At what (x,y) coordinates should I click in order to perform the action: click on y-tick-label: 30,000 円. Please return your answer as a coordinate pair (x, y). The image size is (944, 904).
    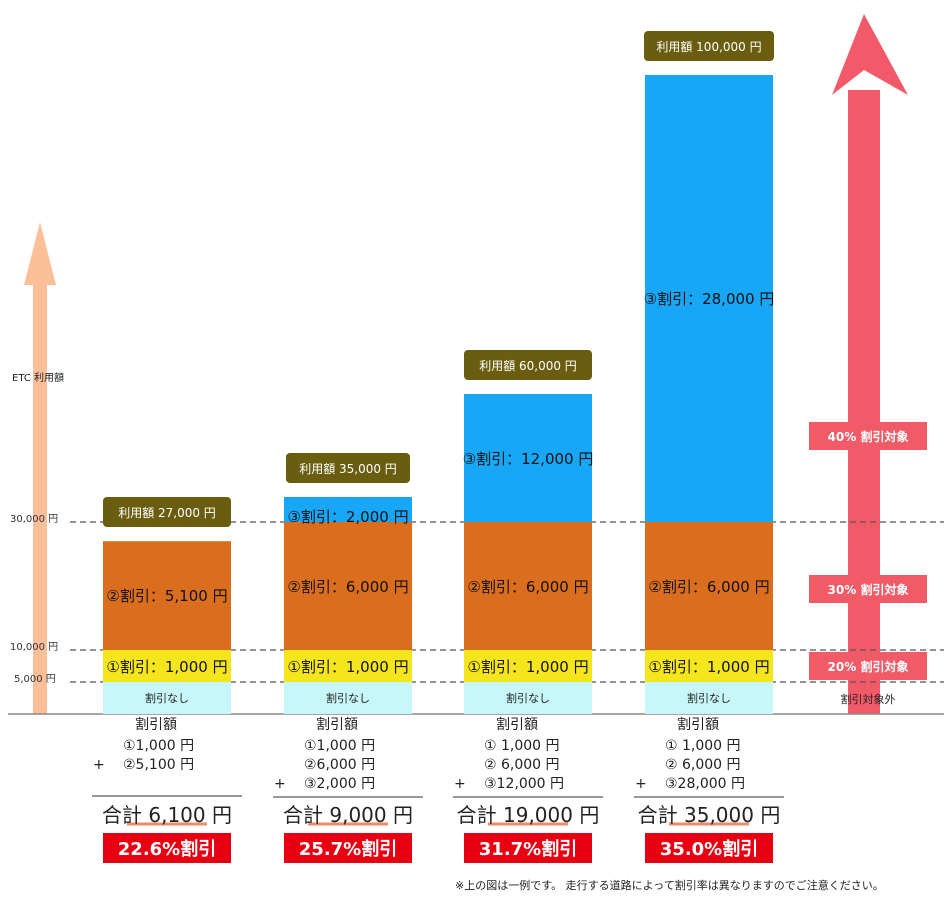
    Looking at the image, I should click on (34, 519).